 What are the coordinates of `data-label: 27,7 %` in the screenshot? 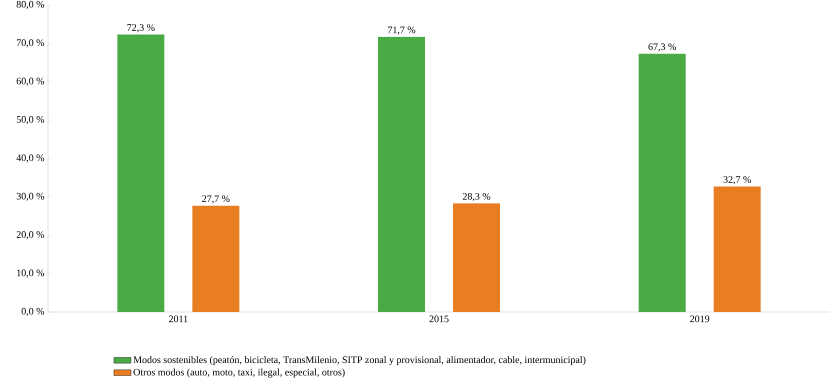 It's located at (216, 199).